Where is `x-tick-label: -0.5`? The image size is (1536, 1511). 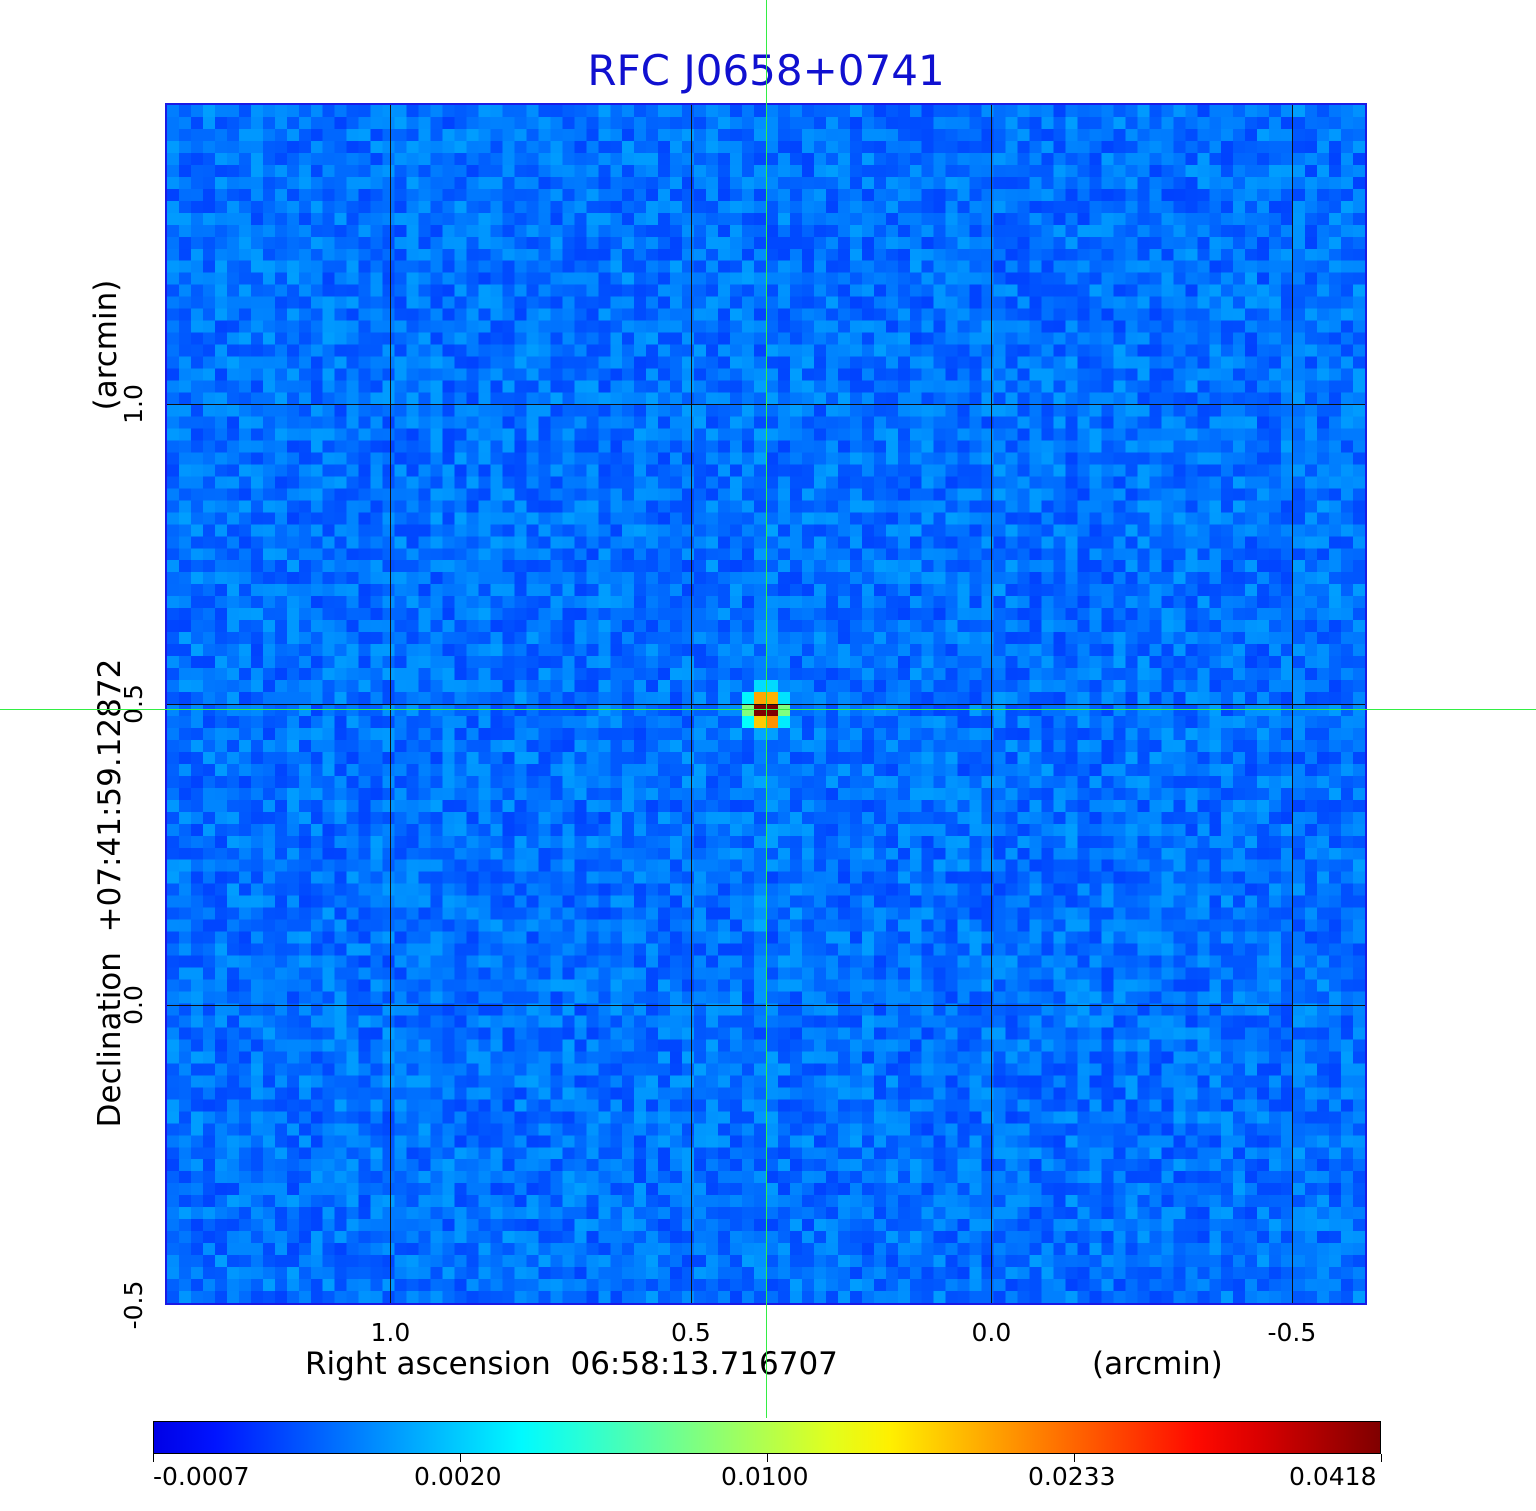
x-tick-label: -0.5 is located at coordinates (1292, 1332).